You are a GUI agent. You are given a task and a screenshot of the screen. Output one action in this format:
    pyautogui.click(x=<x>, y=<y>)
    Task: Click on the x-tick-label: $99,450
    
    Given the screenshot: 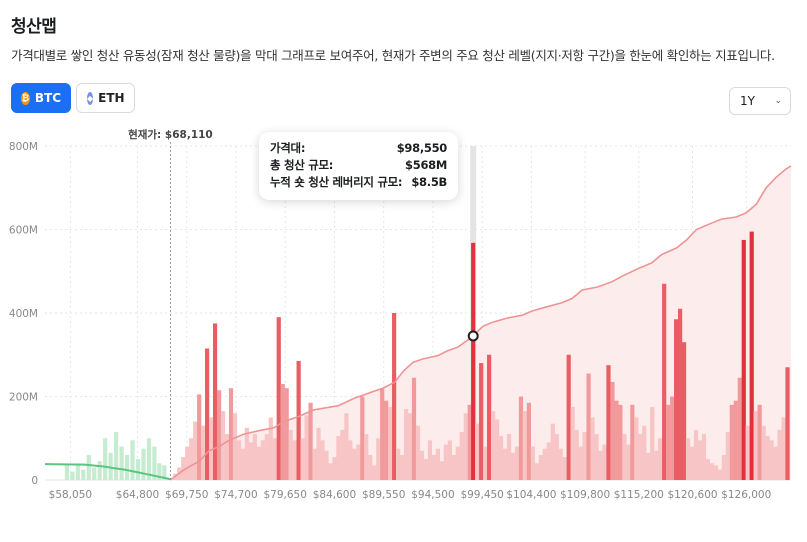 What is the action you would take?
    pyautogui.click(x=481, y=495)
    